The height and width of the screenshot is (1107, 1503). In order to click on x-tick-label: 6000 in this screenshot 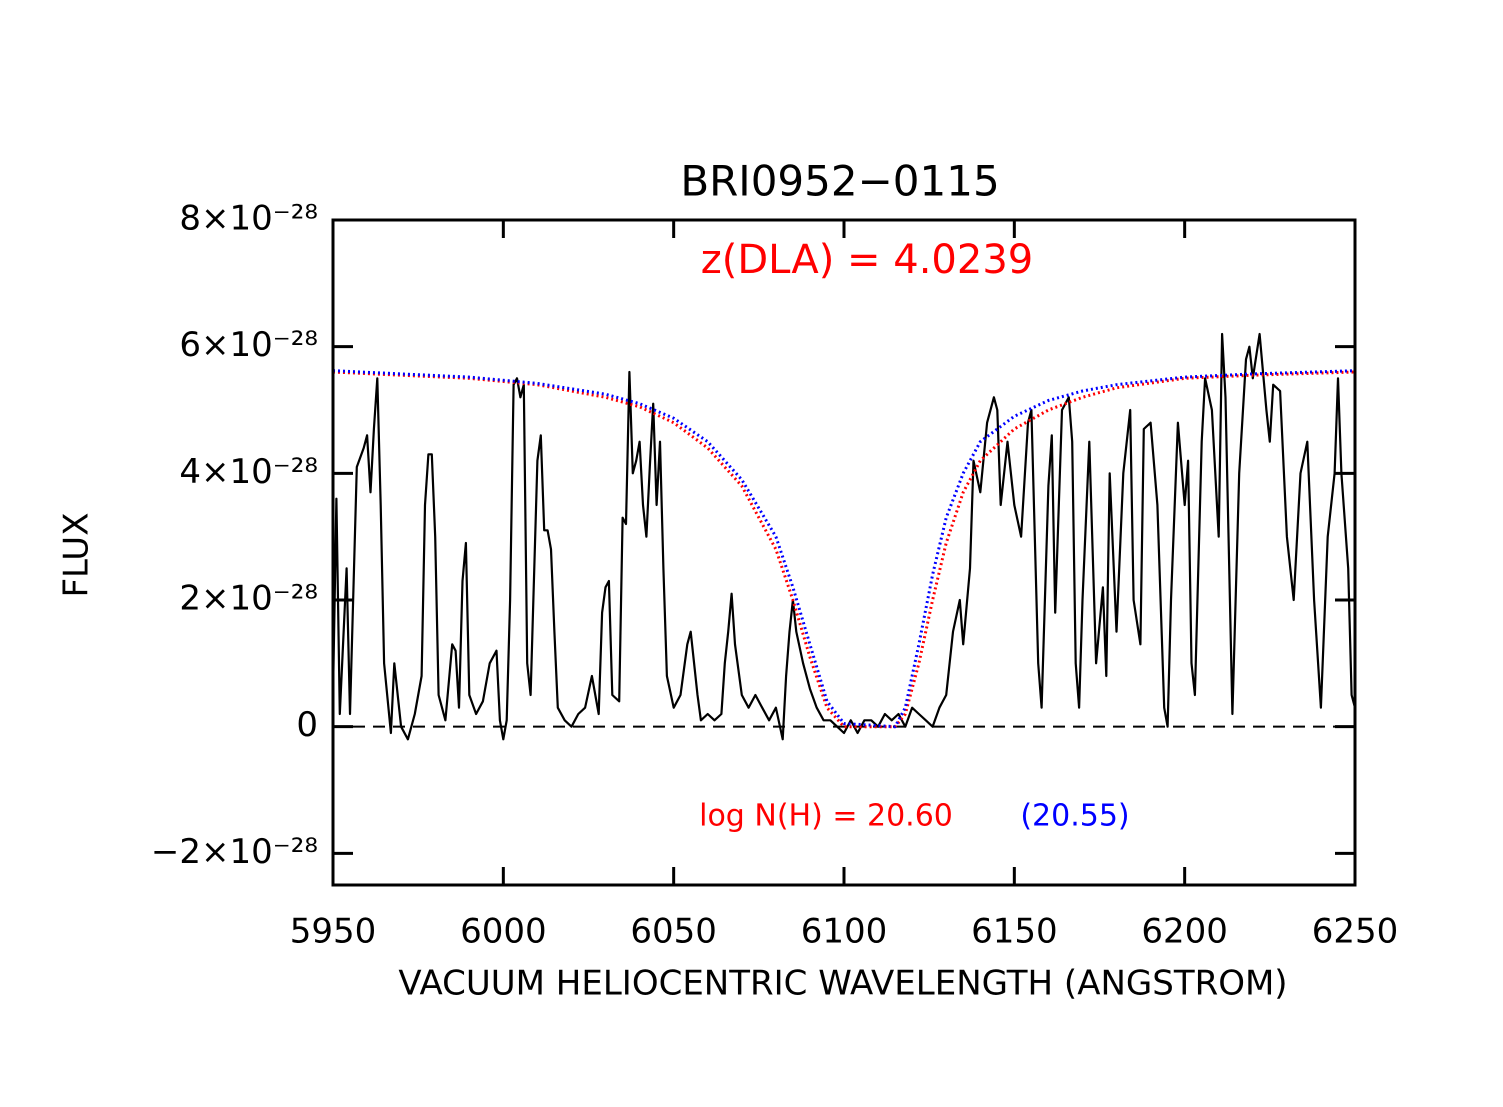, I will do `click(503, 932)`.